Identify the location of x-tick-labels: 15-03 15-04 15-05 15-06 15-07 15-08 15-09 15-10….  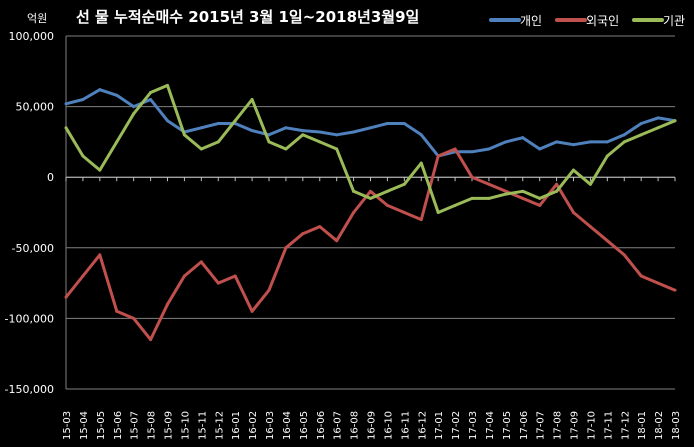
(372, 425).